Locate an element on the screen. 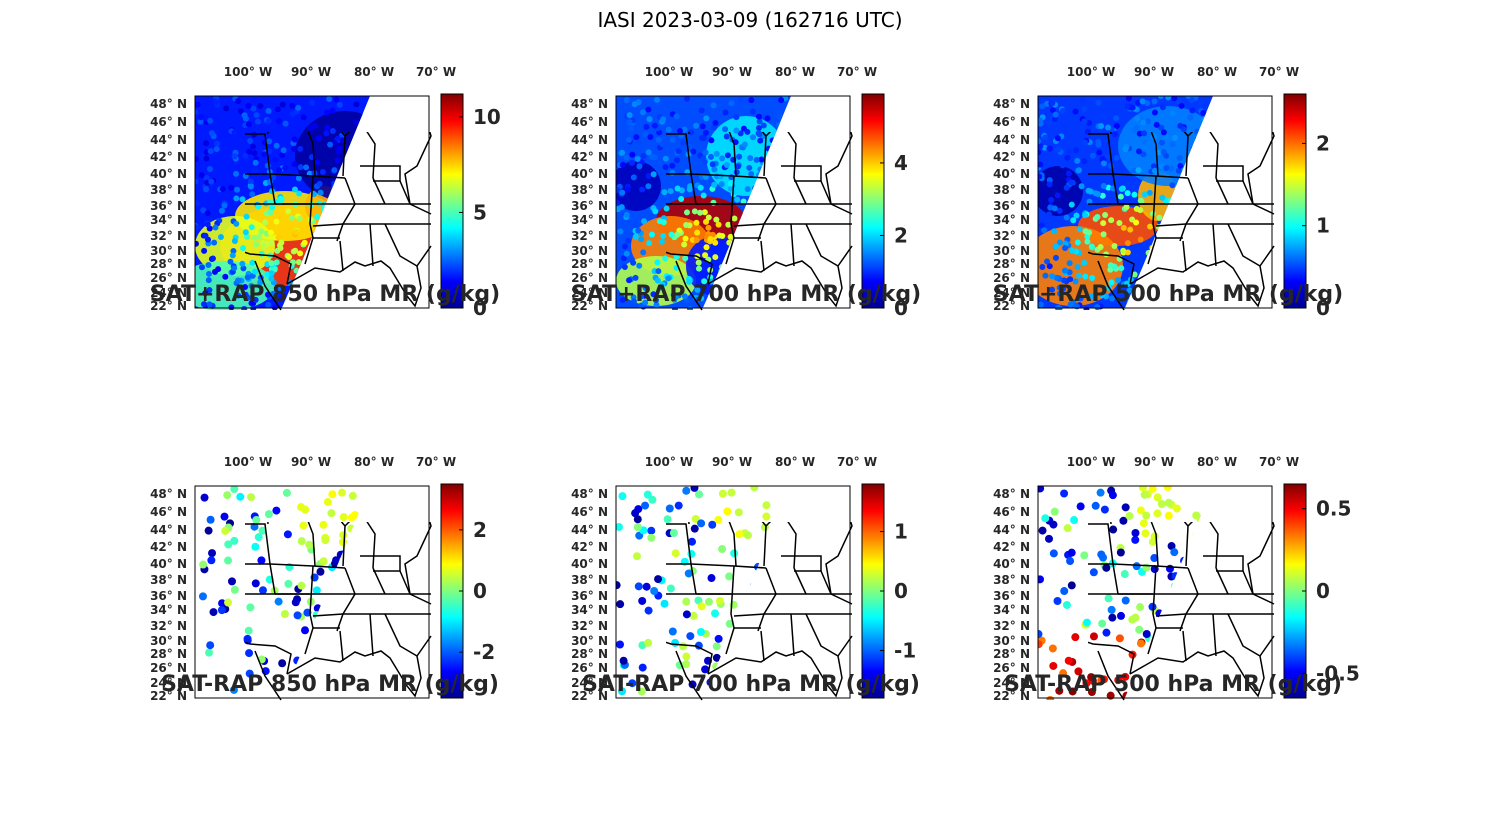 Image resolution: width=1500 pixels, height=825 pixels. colorbar-tick-label: 10 is located at coordinates (487, 117).